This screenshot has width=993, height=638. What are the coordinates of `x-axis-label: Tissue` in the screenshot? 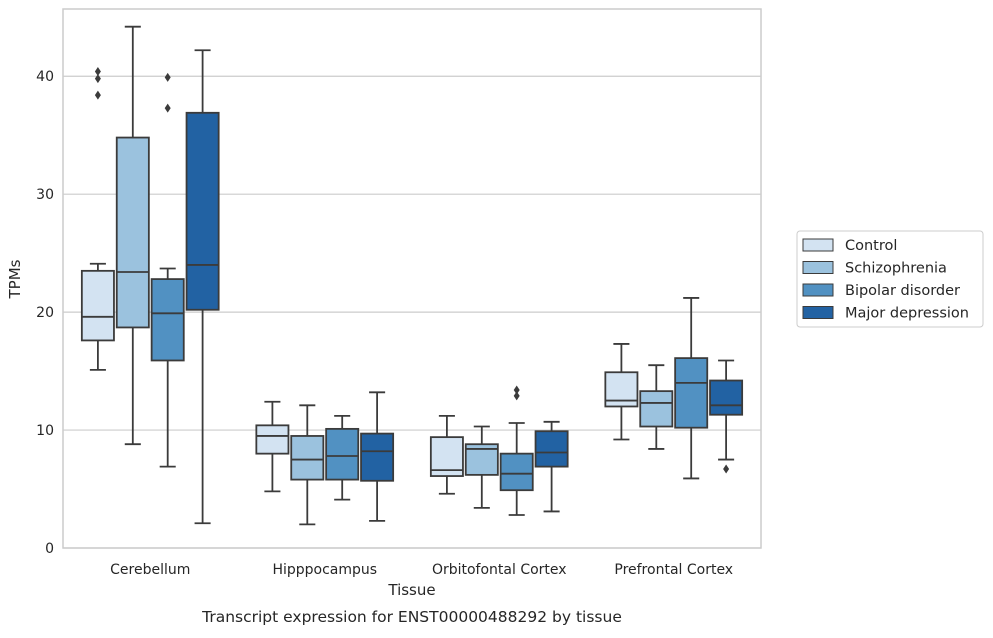 It's located at (411, 590).